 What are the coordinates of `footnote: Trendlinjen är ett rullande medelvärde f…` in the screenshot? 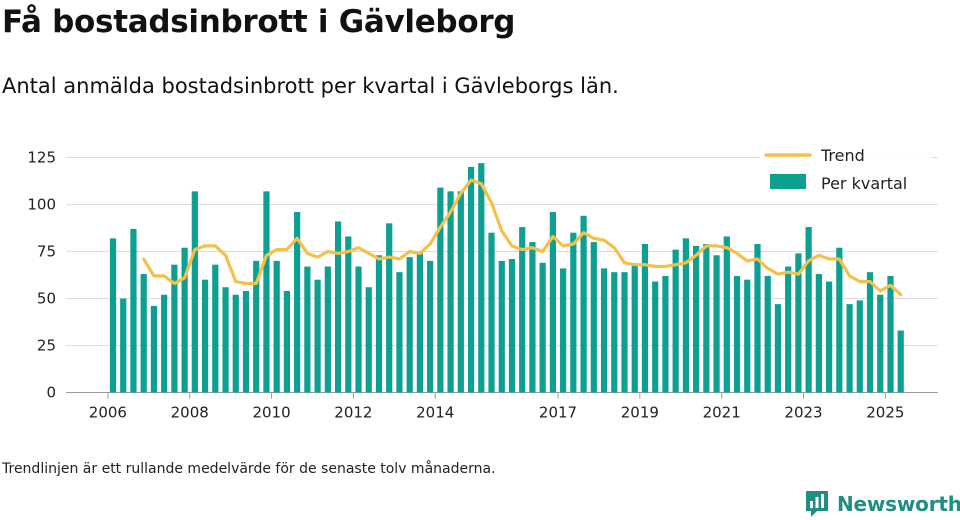 It's located at (249, 469).